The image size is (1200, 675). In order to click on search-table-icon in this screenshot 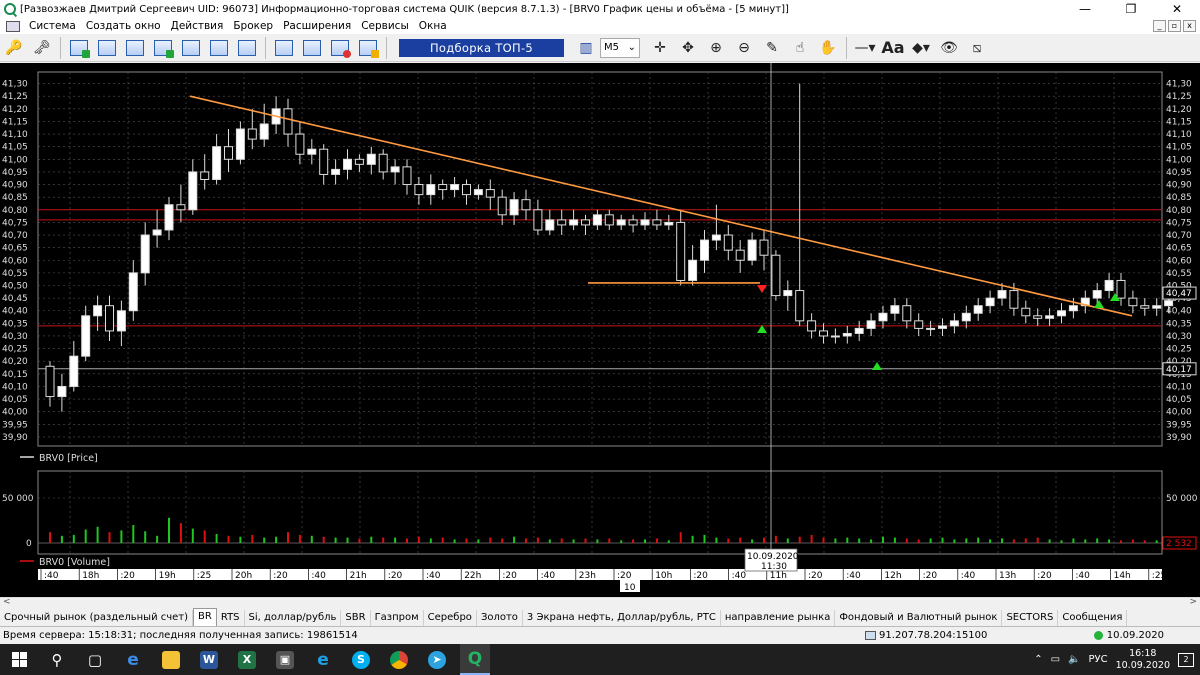, I will do `click(219, 48)`.